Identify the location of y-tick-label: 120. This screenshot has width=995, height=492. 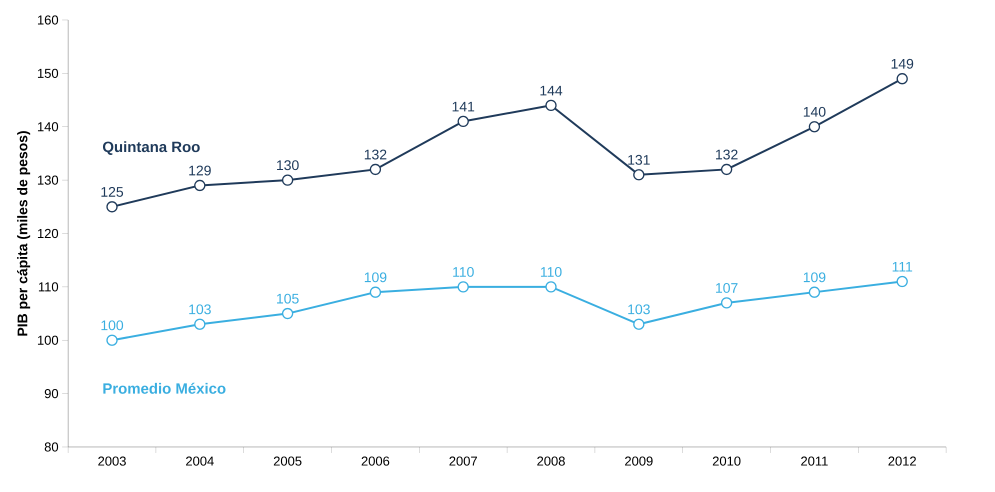
(48, 233).